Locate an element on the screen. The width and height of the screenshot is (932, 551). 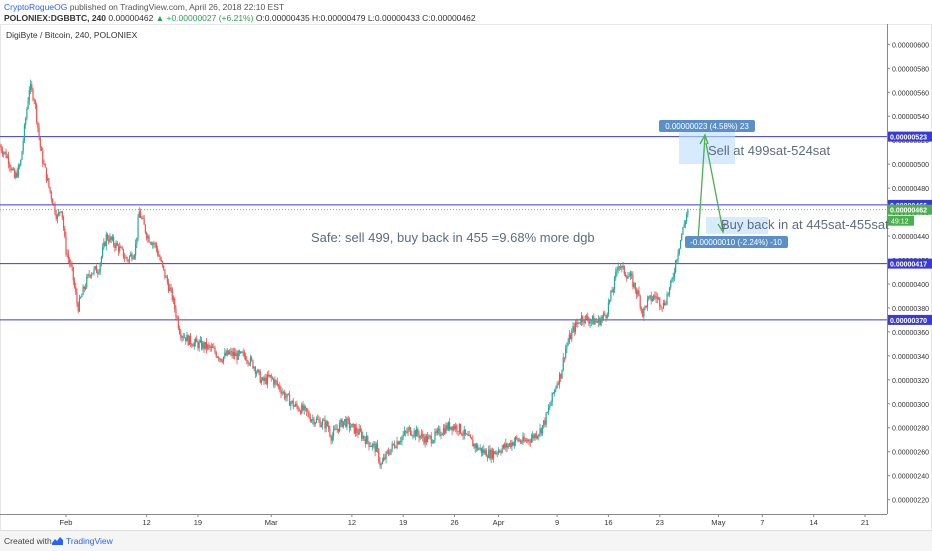
down-arrowhead is located at coordinates (721, 228).